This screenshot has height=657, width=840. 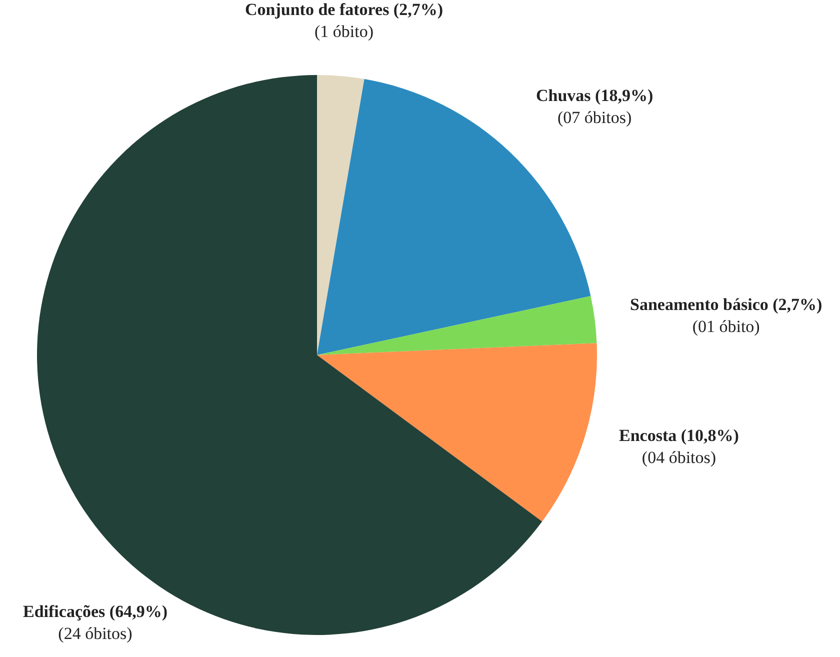 What do you see at coordinates (344, 9) in the screenshot?
I see `slice-label: Conjunto de fatores (2,7%)` at bounding box center [344, 9].